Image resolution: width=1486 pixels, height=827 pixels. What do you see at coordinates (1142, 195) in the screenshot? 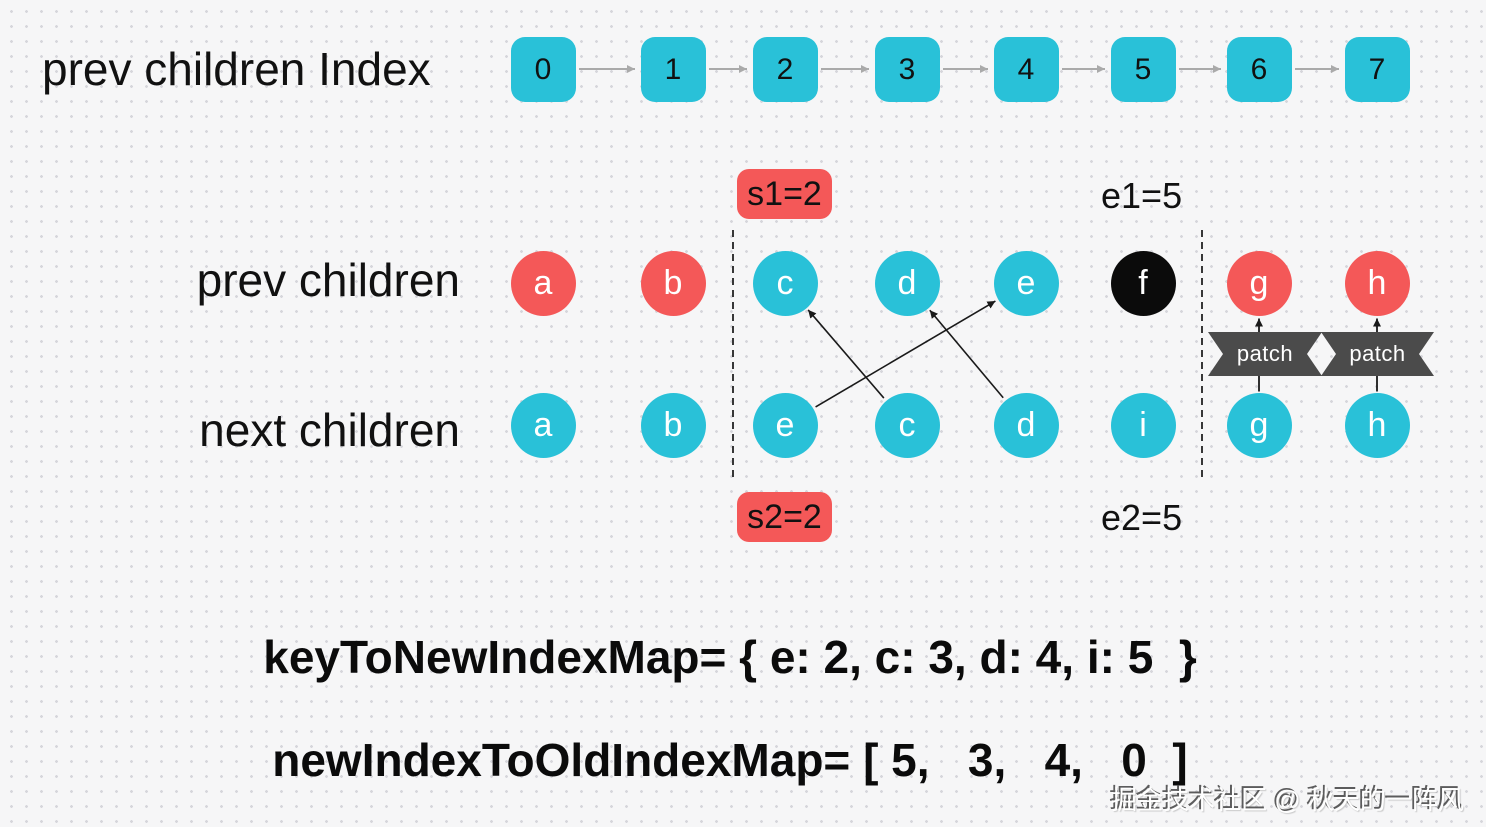
I see `e1-pointer-label: e1=5` at bounding box center [1142, 195].